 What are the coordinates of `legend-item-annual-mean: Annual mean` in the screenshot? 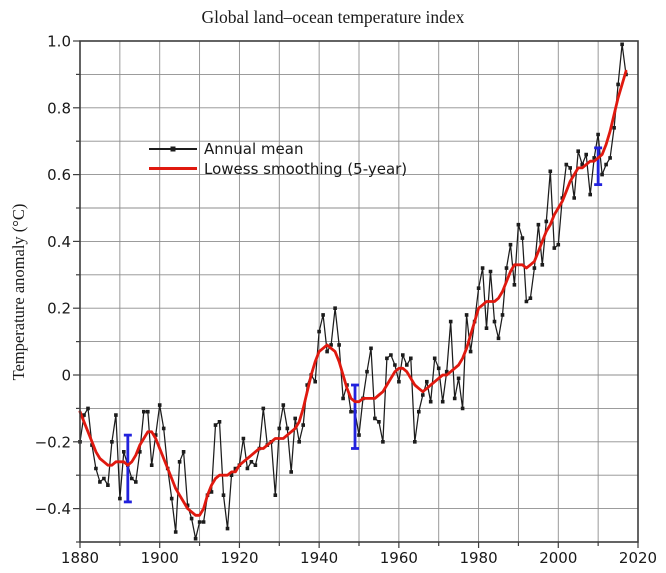 It's located at (278, 148).